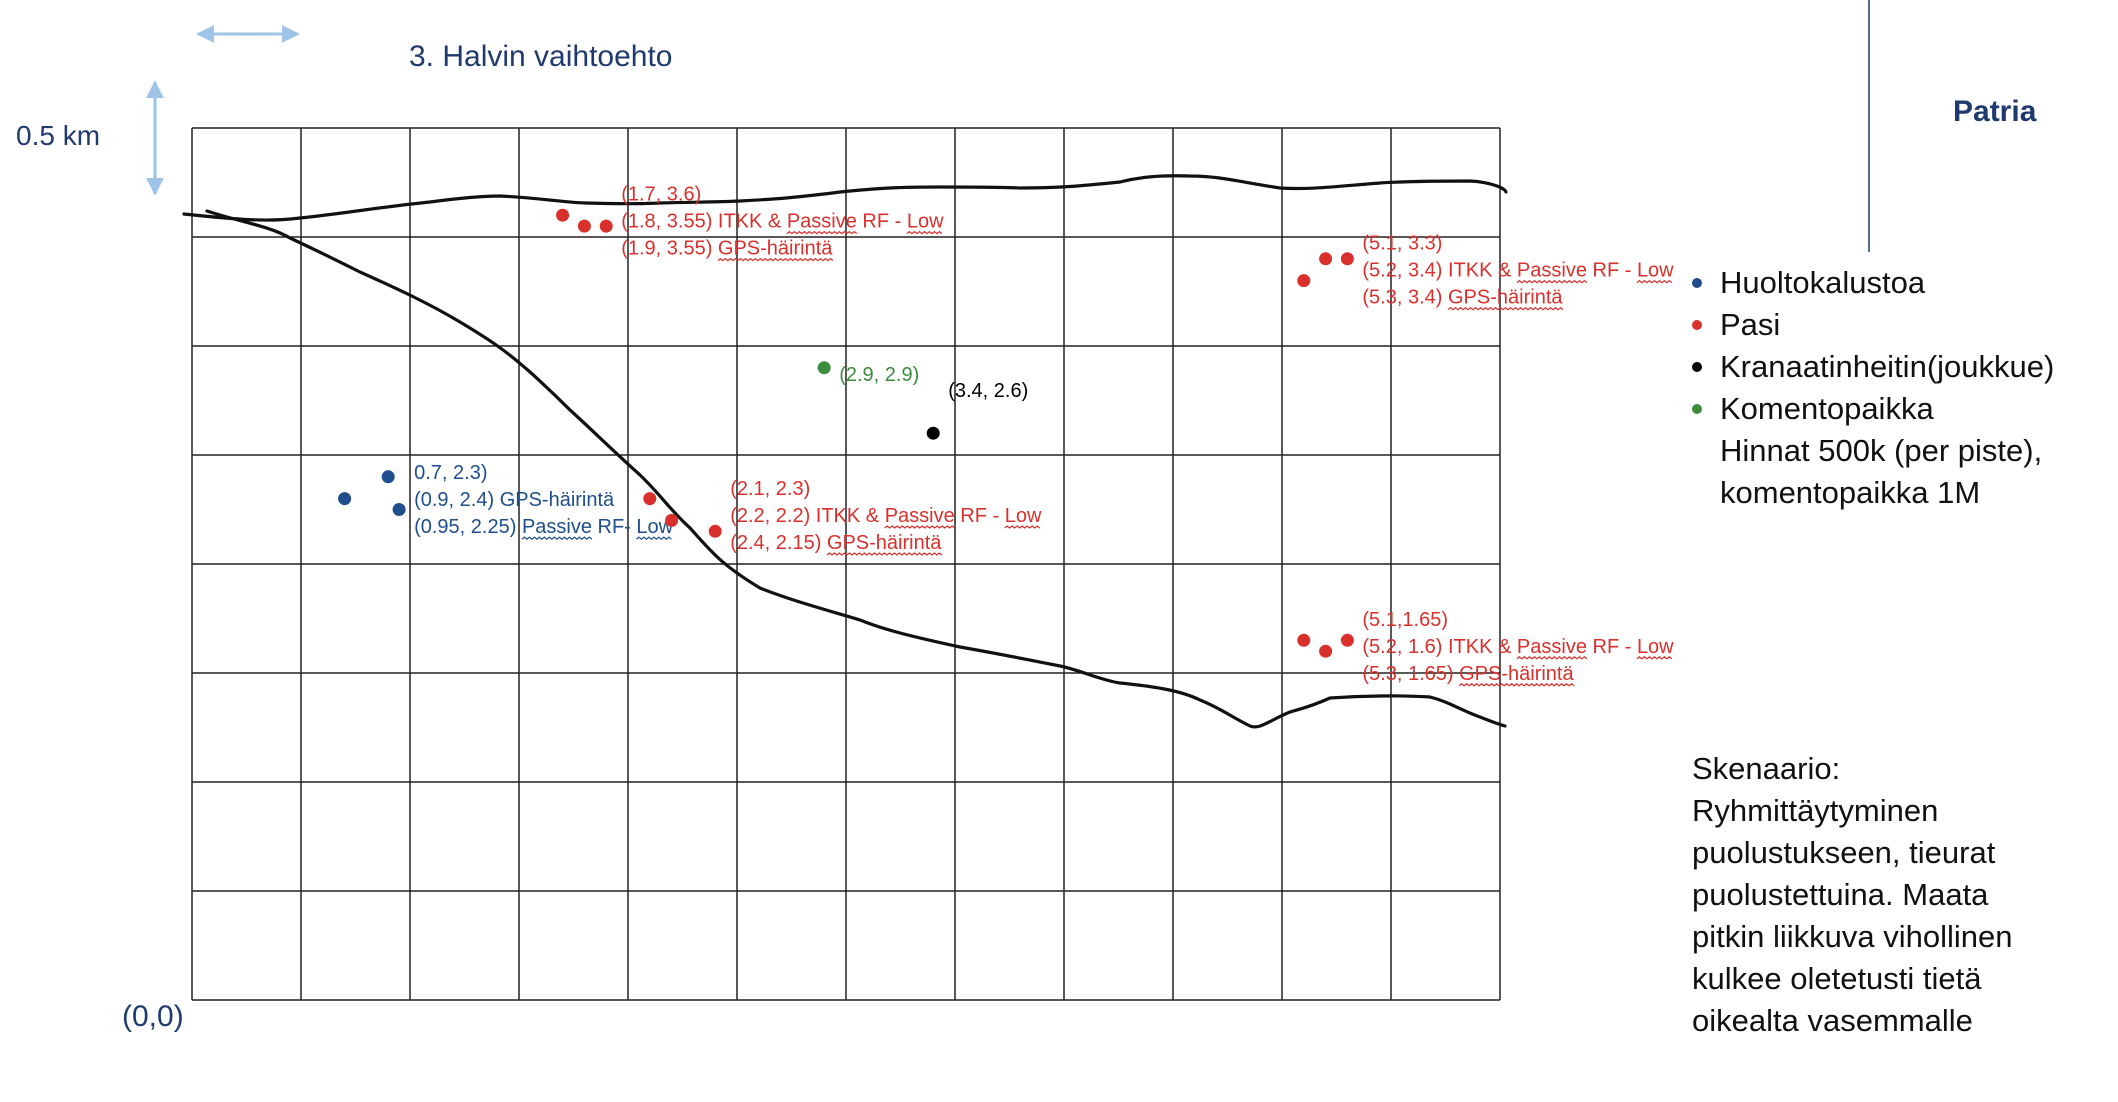 The height and width of the screenshot is (1102, 2118). I want to click on pasi-label: (2.2, 2.2) ITKK & Passive RF - Low, so click(886, 516).